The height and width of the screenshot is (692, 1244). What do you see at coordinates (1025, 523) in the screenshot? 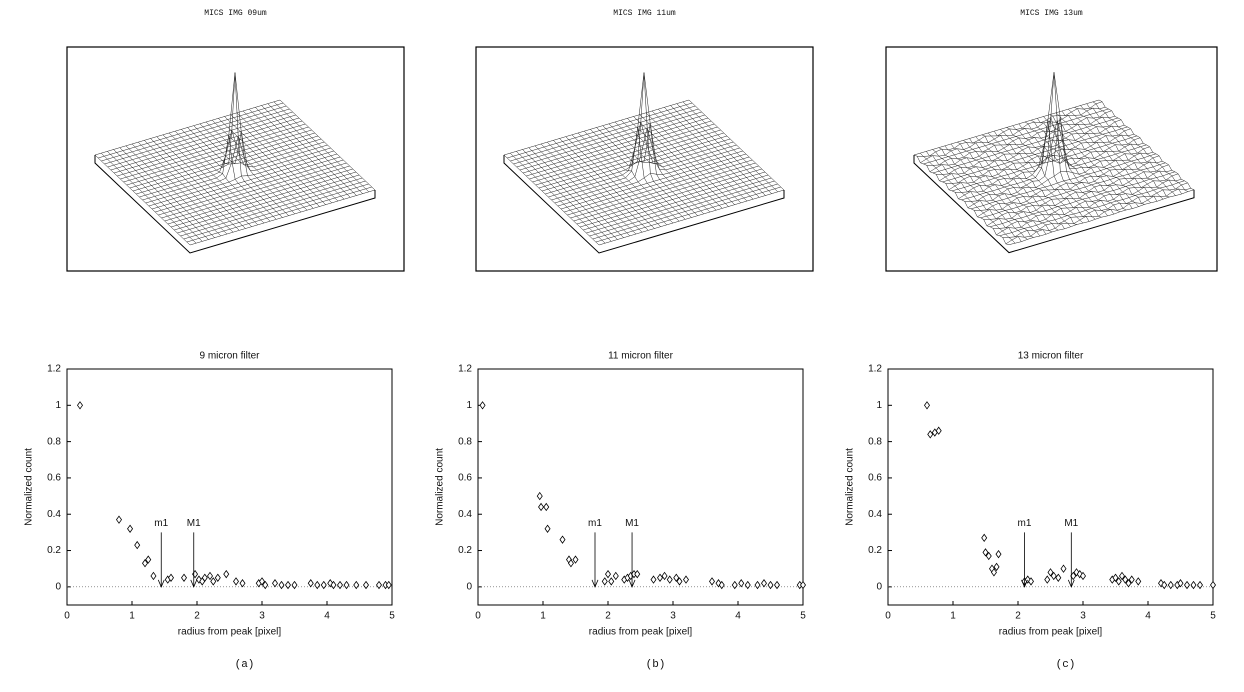
I see `annotation-label: m1` at bounding box center [1025, 523].